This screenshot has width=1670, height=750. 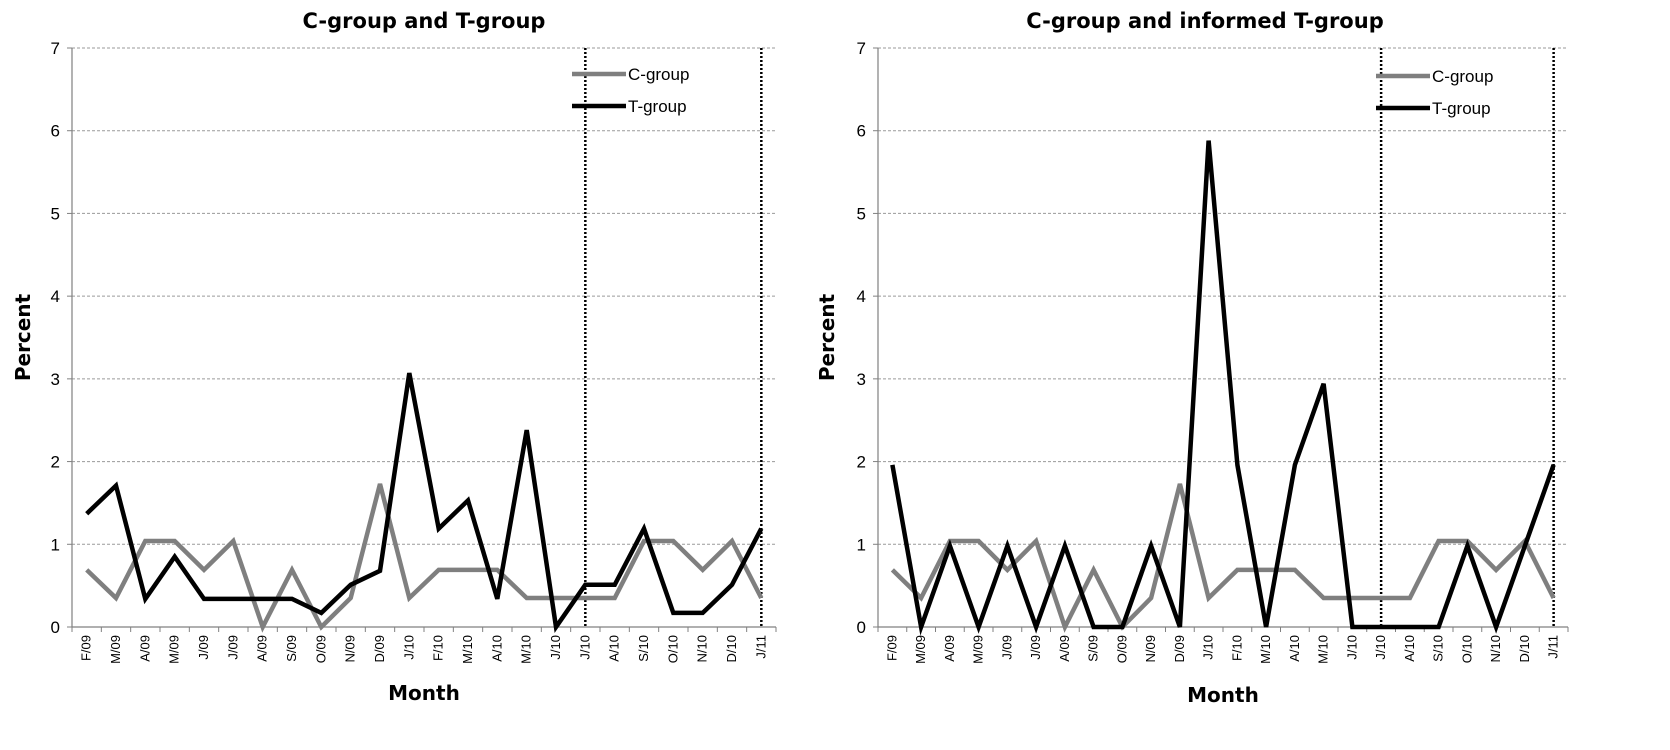 What do you see at coordinates (424, 21) in the screenshot?
I see `chart-title: C-group and T-group` at bounding box center [424, 21].